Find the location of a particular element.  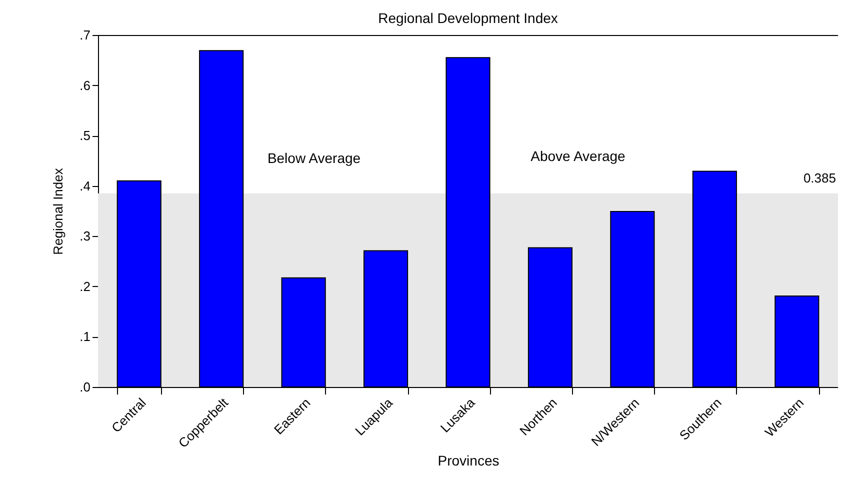

y-tick-label: .3 is located at coordinates (85, 236).